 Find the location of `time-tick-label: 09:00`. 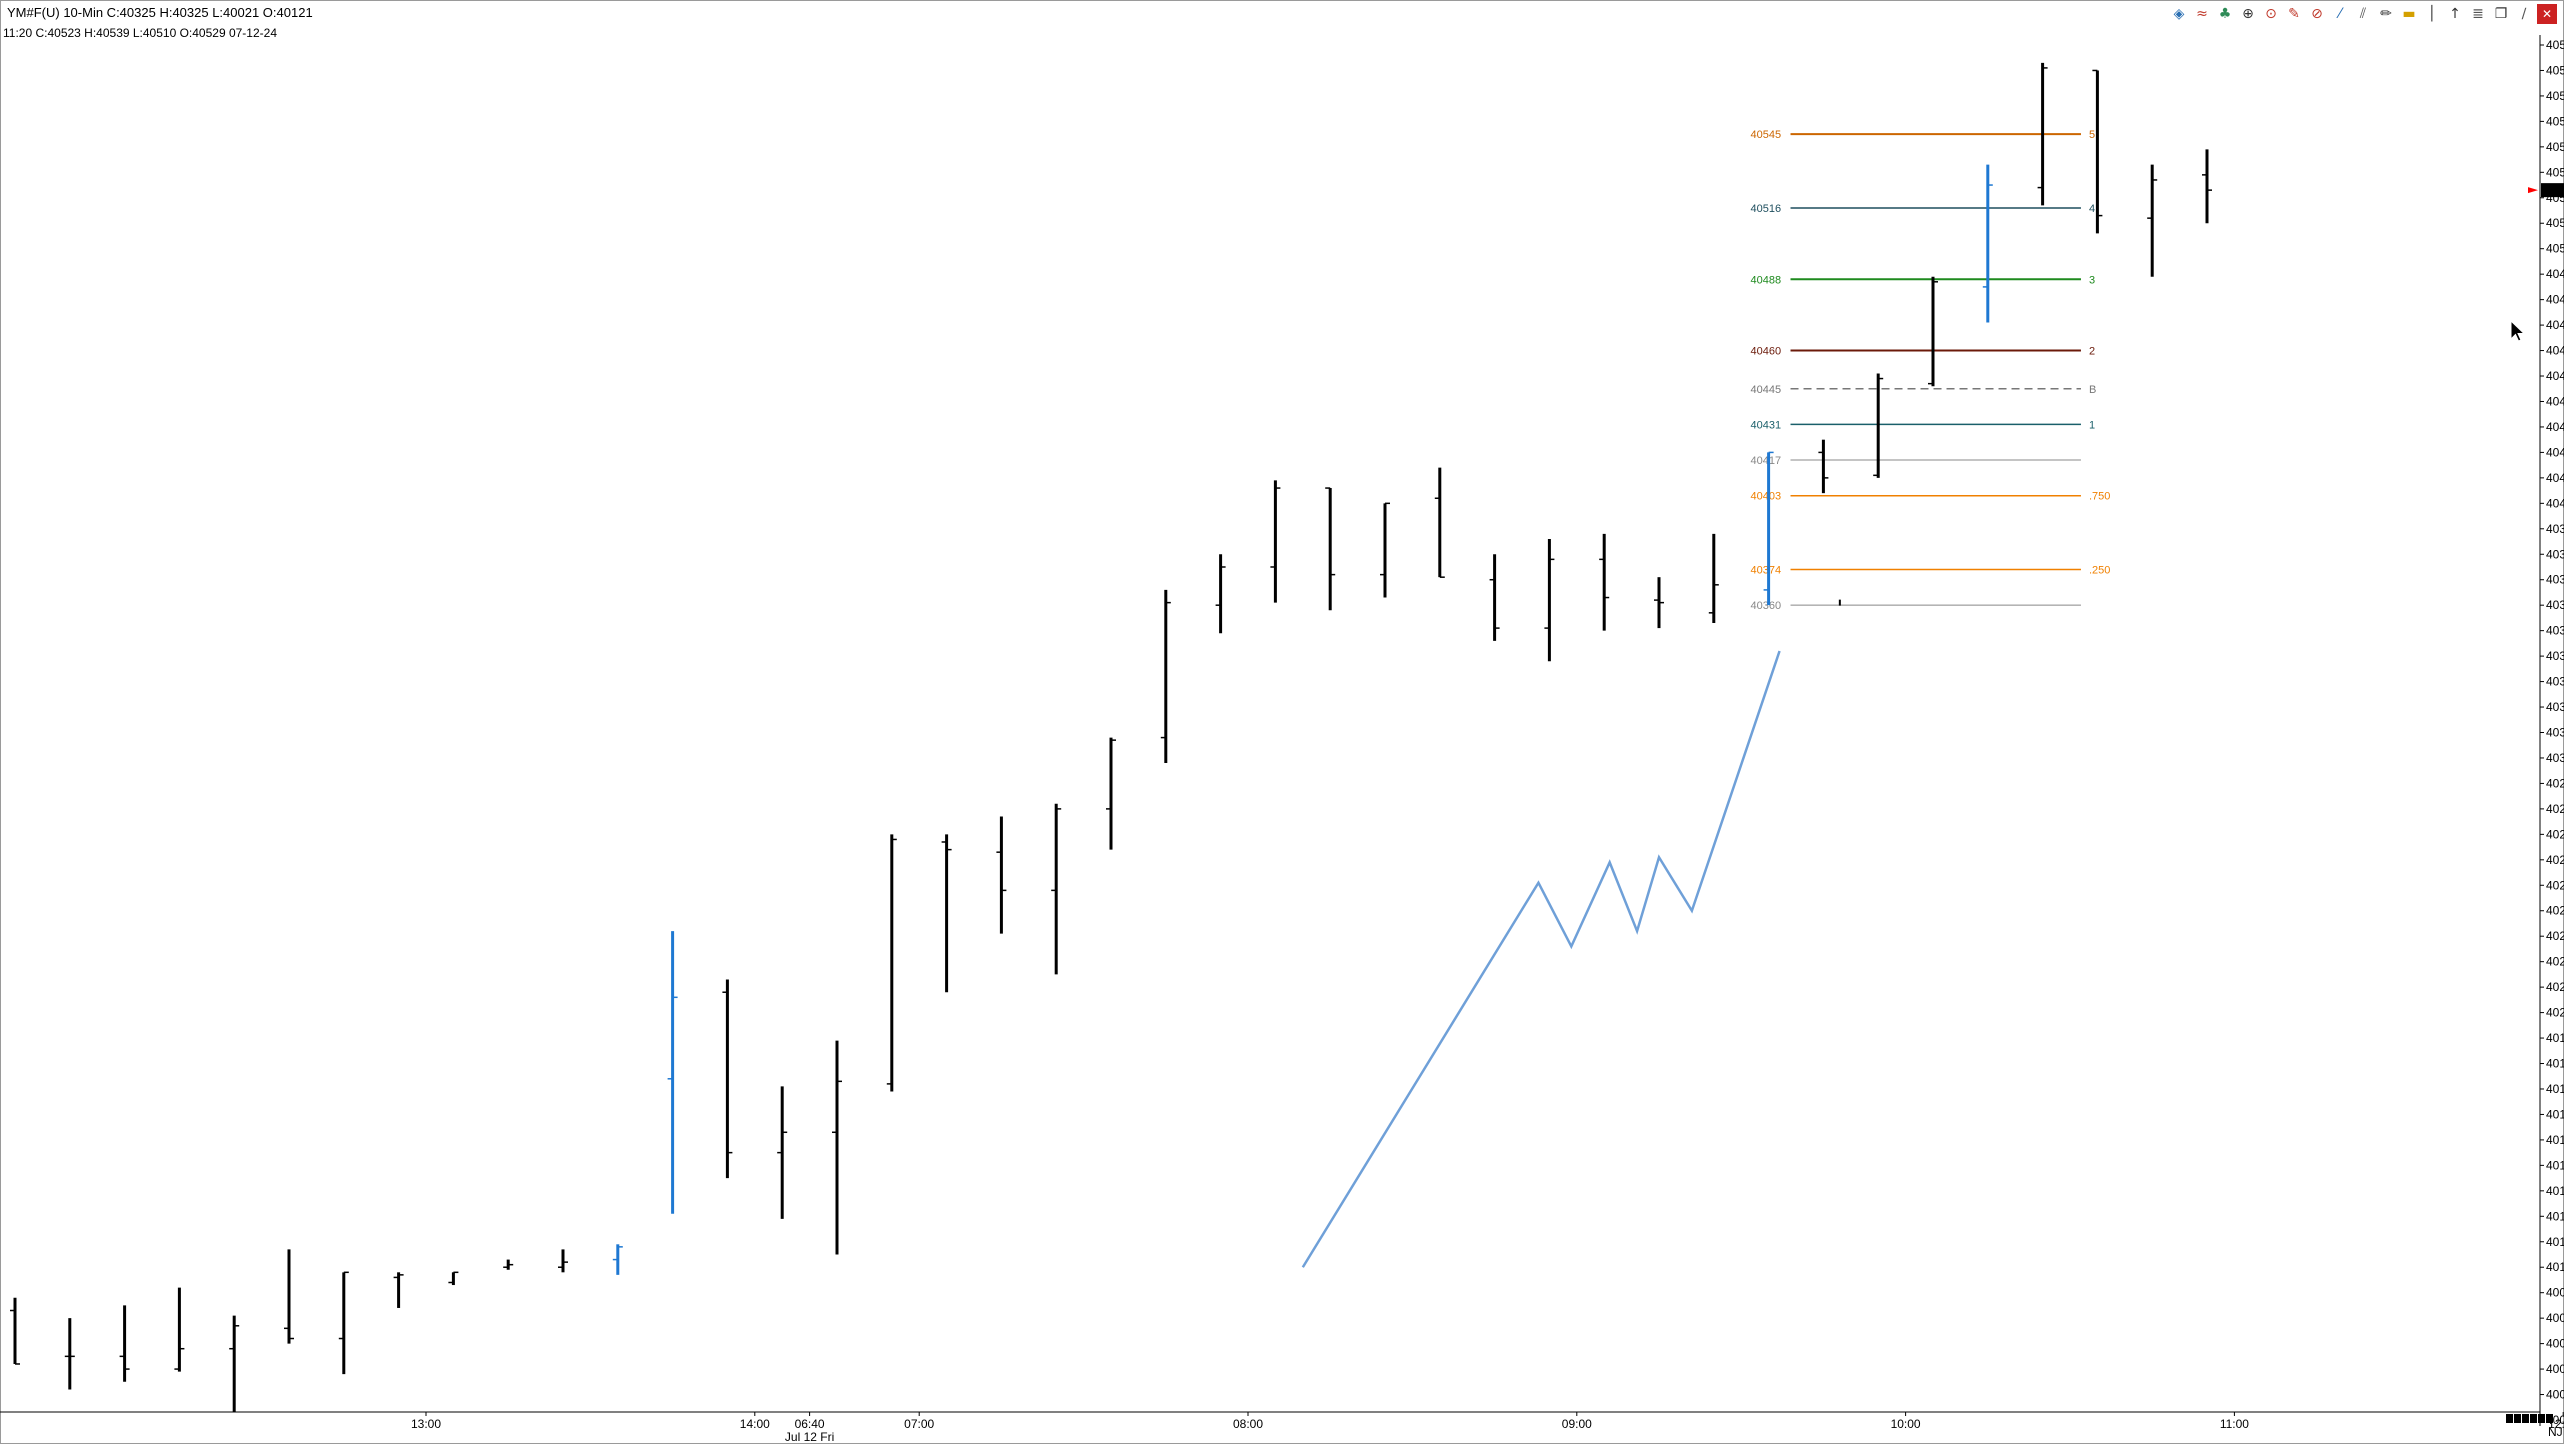

time-tick-label: 09:00 is located at coordinates (1577, 1424).